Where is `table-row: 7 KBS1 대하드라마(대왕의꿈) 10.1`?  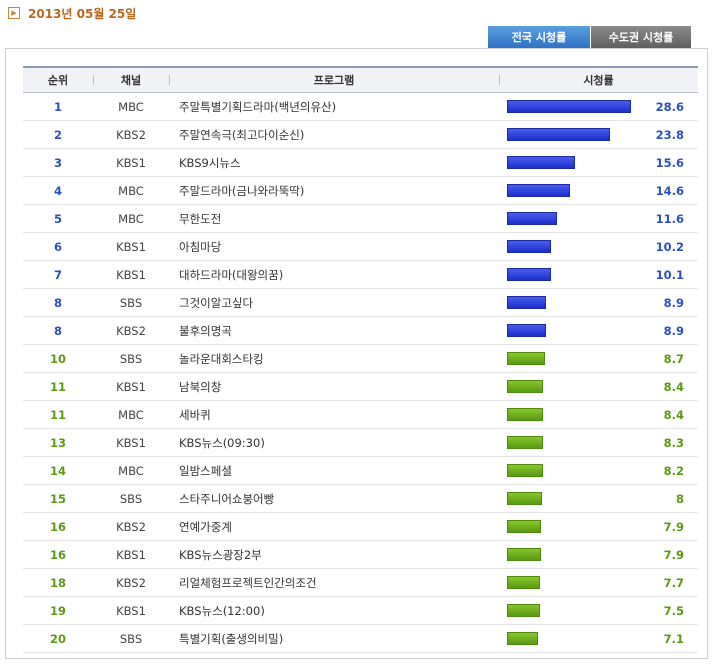
table-row: 7 KBS1 대하드라마(대왕의꿈) 10.1 is located at coordinates (360, 275).